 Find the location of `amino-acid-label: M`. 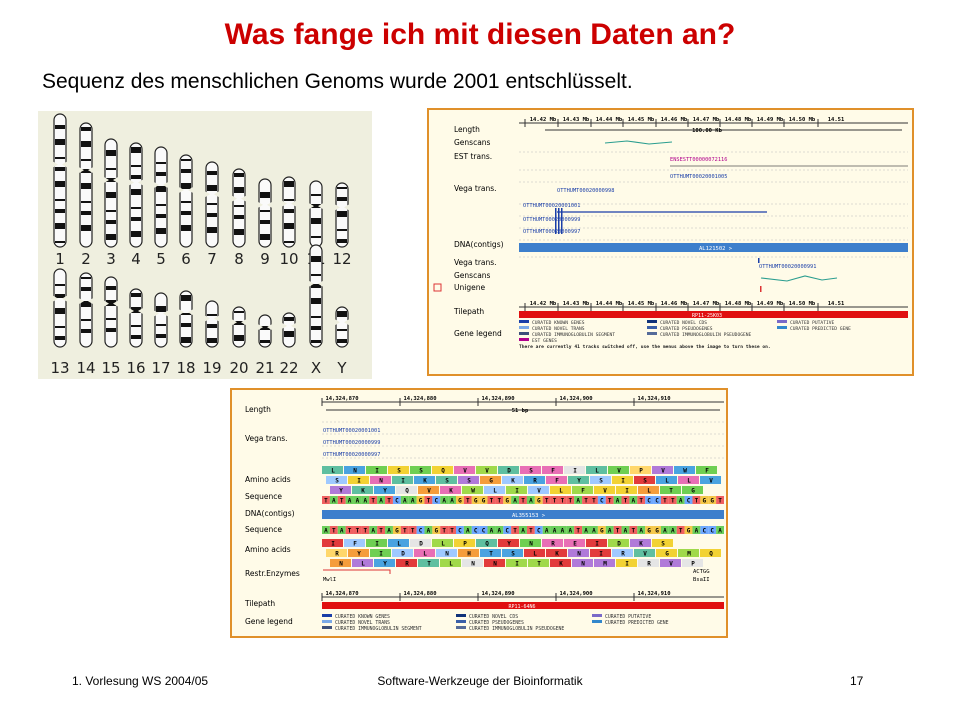

amino-acid-label: M is located at coordinates (605, 564).